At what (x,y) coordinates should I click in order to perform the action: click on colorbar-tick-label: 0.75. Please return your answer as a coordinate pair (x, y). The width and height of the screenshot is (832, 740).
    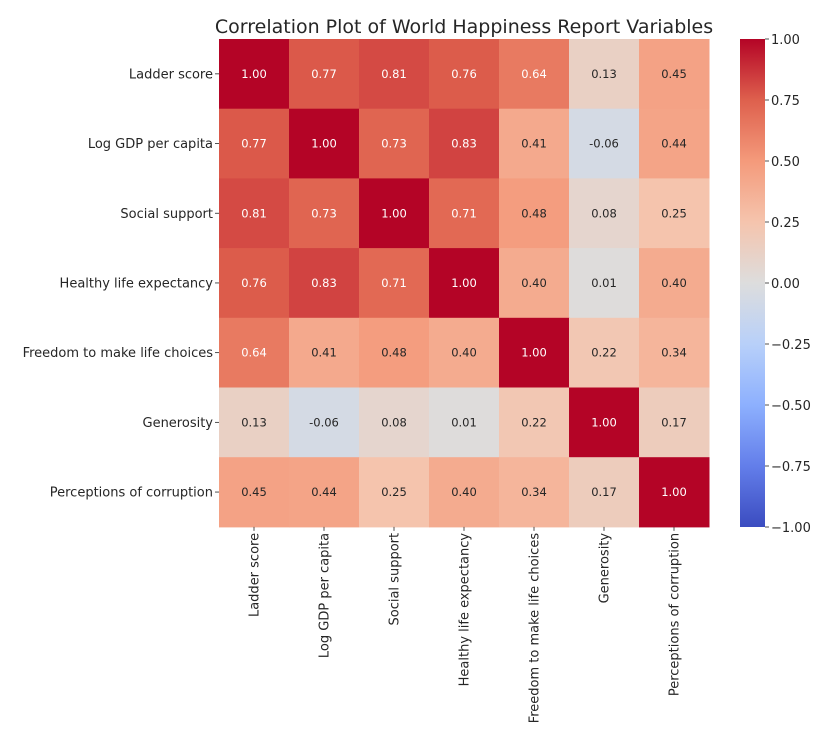
    Looking at the image, I should click on (785, 101).